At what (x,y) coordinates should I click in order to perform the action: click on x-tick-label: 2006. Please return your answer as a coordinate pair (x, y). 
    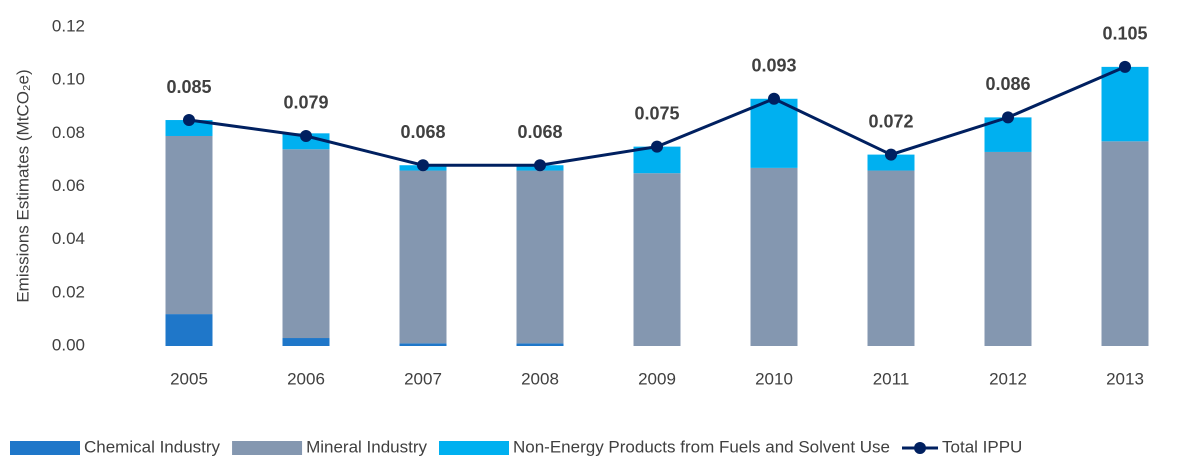
    Looking at the image, I should click on (306, 378).